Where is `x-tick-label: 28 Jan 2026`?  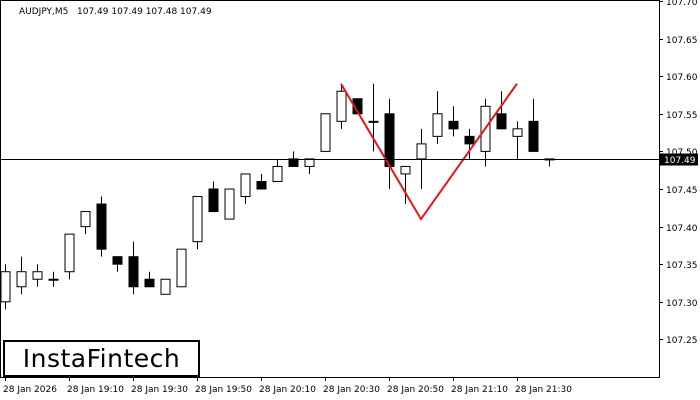
x-tick-label: 28 Jan 2026 is located at coordinates (30, 390).